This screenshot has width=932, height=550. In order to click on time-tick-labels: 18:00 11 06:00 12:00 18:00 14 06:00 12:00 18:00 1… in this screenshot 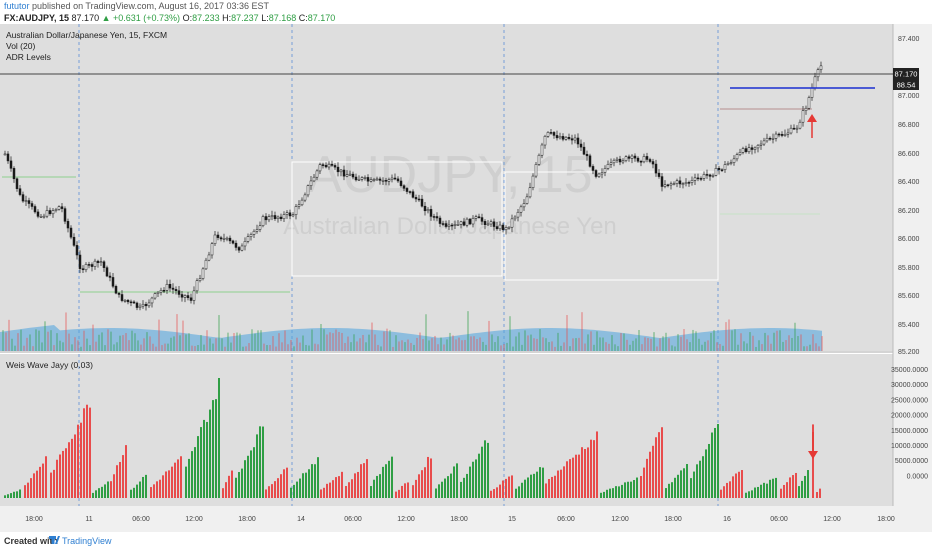, I will do `click(460, 519)`.